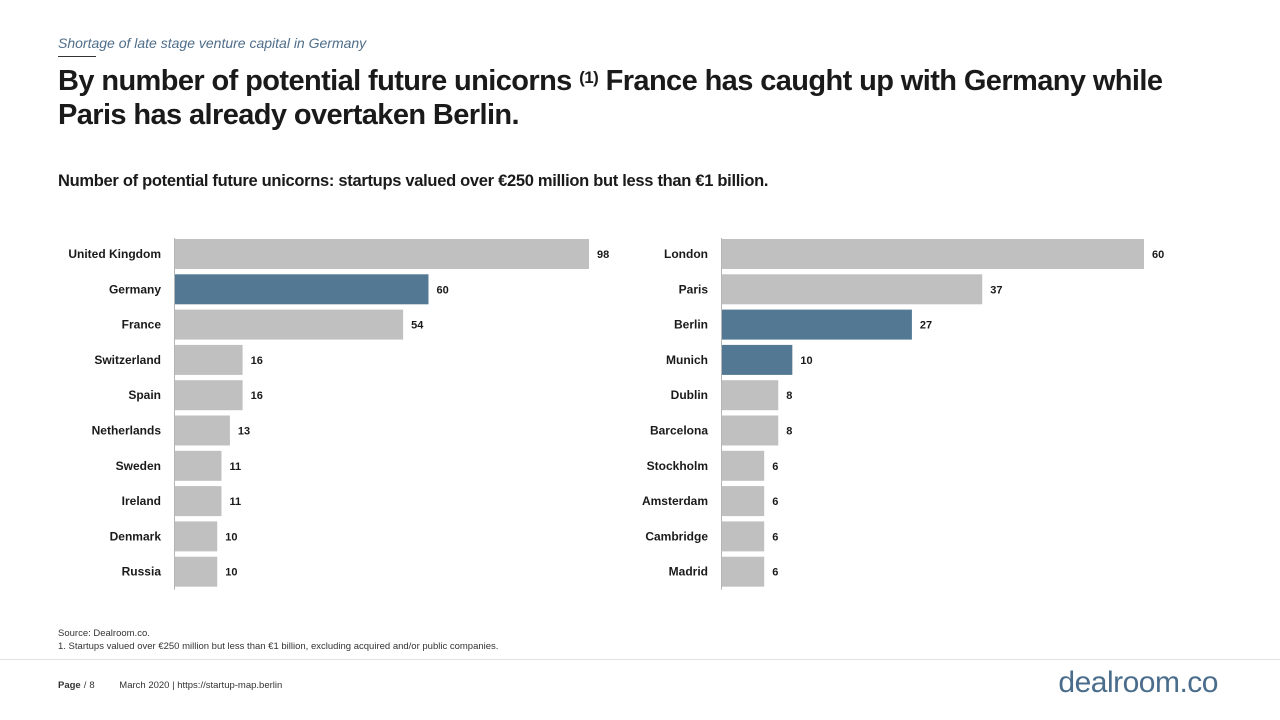  I want to click on category-label: Paris, so click(694, 289).